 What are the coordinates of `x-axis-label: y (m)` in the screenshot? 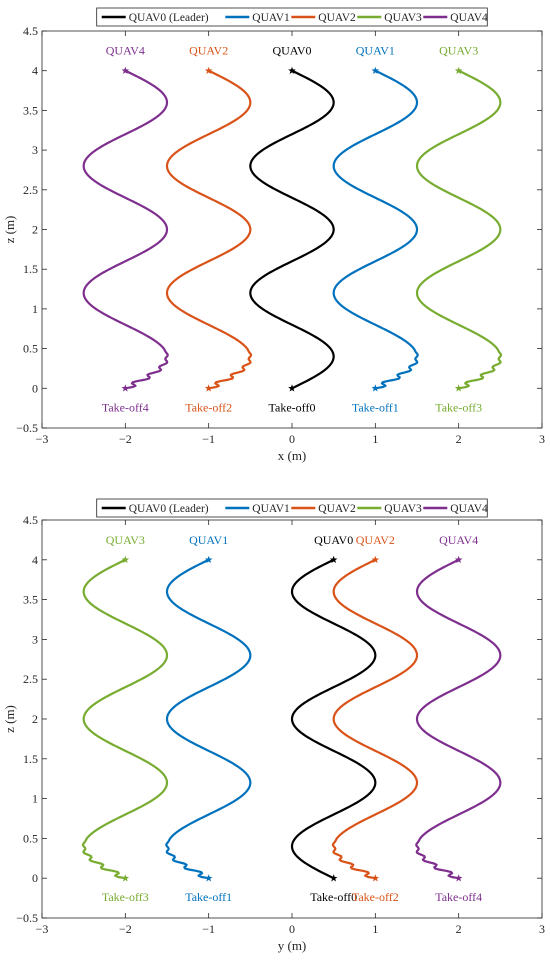 It's located at (292, 945).